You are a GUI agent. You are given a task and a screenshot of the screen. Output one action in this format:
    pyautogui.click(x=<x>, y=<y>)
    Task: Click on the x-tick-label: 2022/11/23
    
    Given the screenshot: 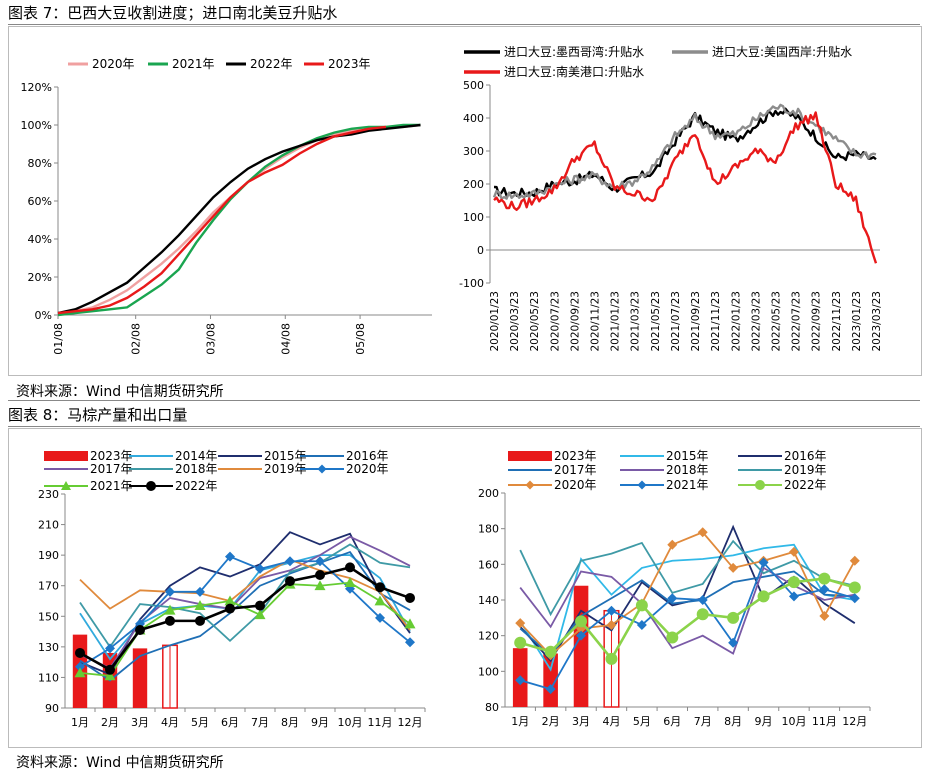 What is the action you would take?
    pyautogui.click(x=837, y=321)
    